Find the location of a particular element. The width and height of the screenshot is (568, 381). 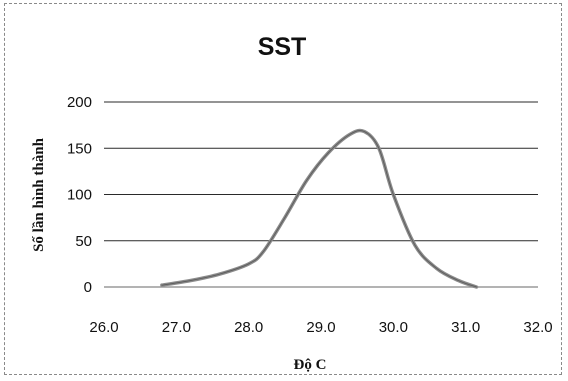

y-tick-label: 200 is located at coordinates (79, 102).